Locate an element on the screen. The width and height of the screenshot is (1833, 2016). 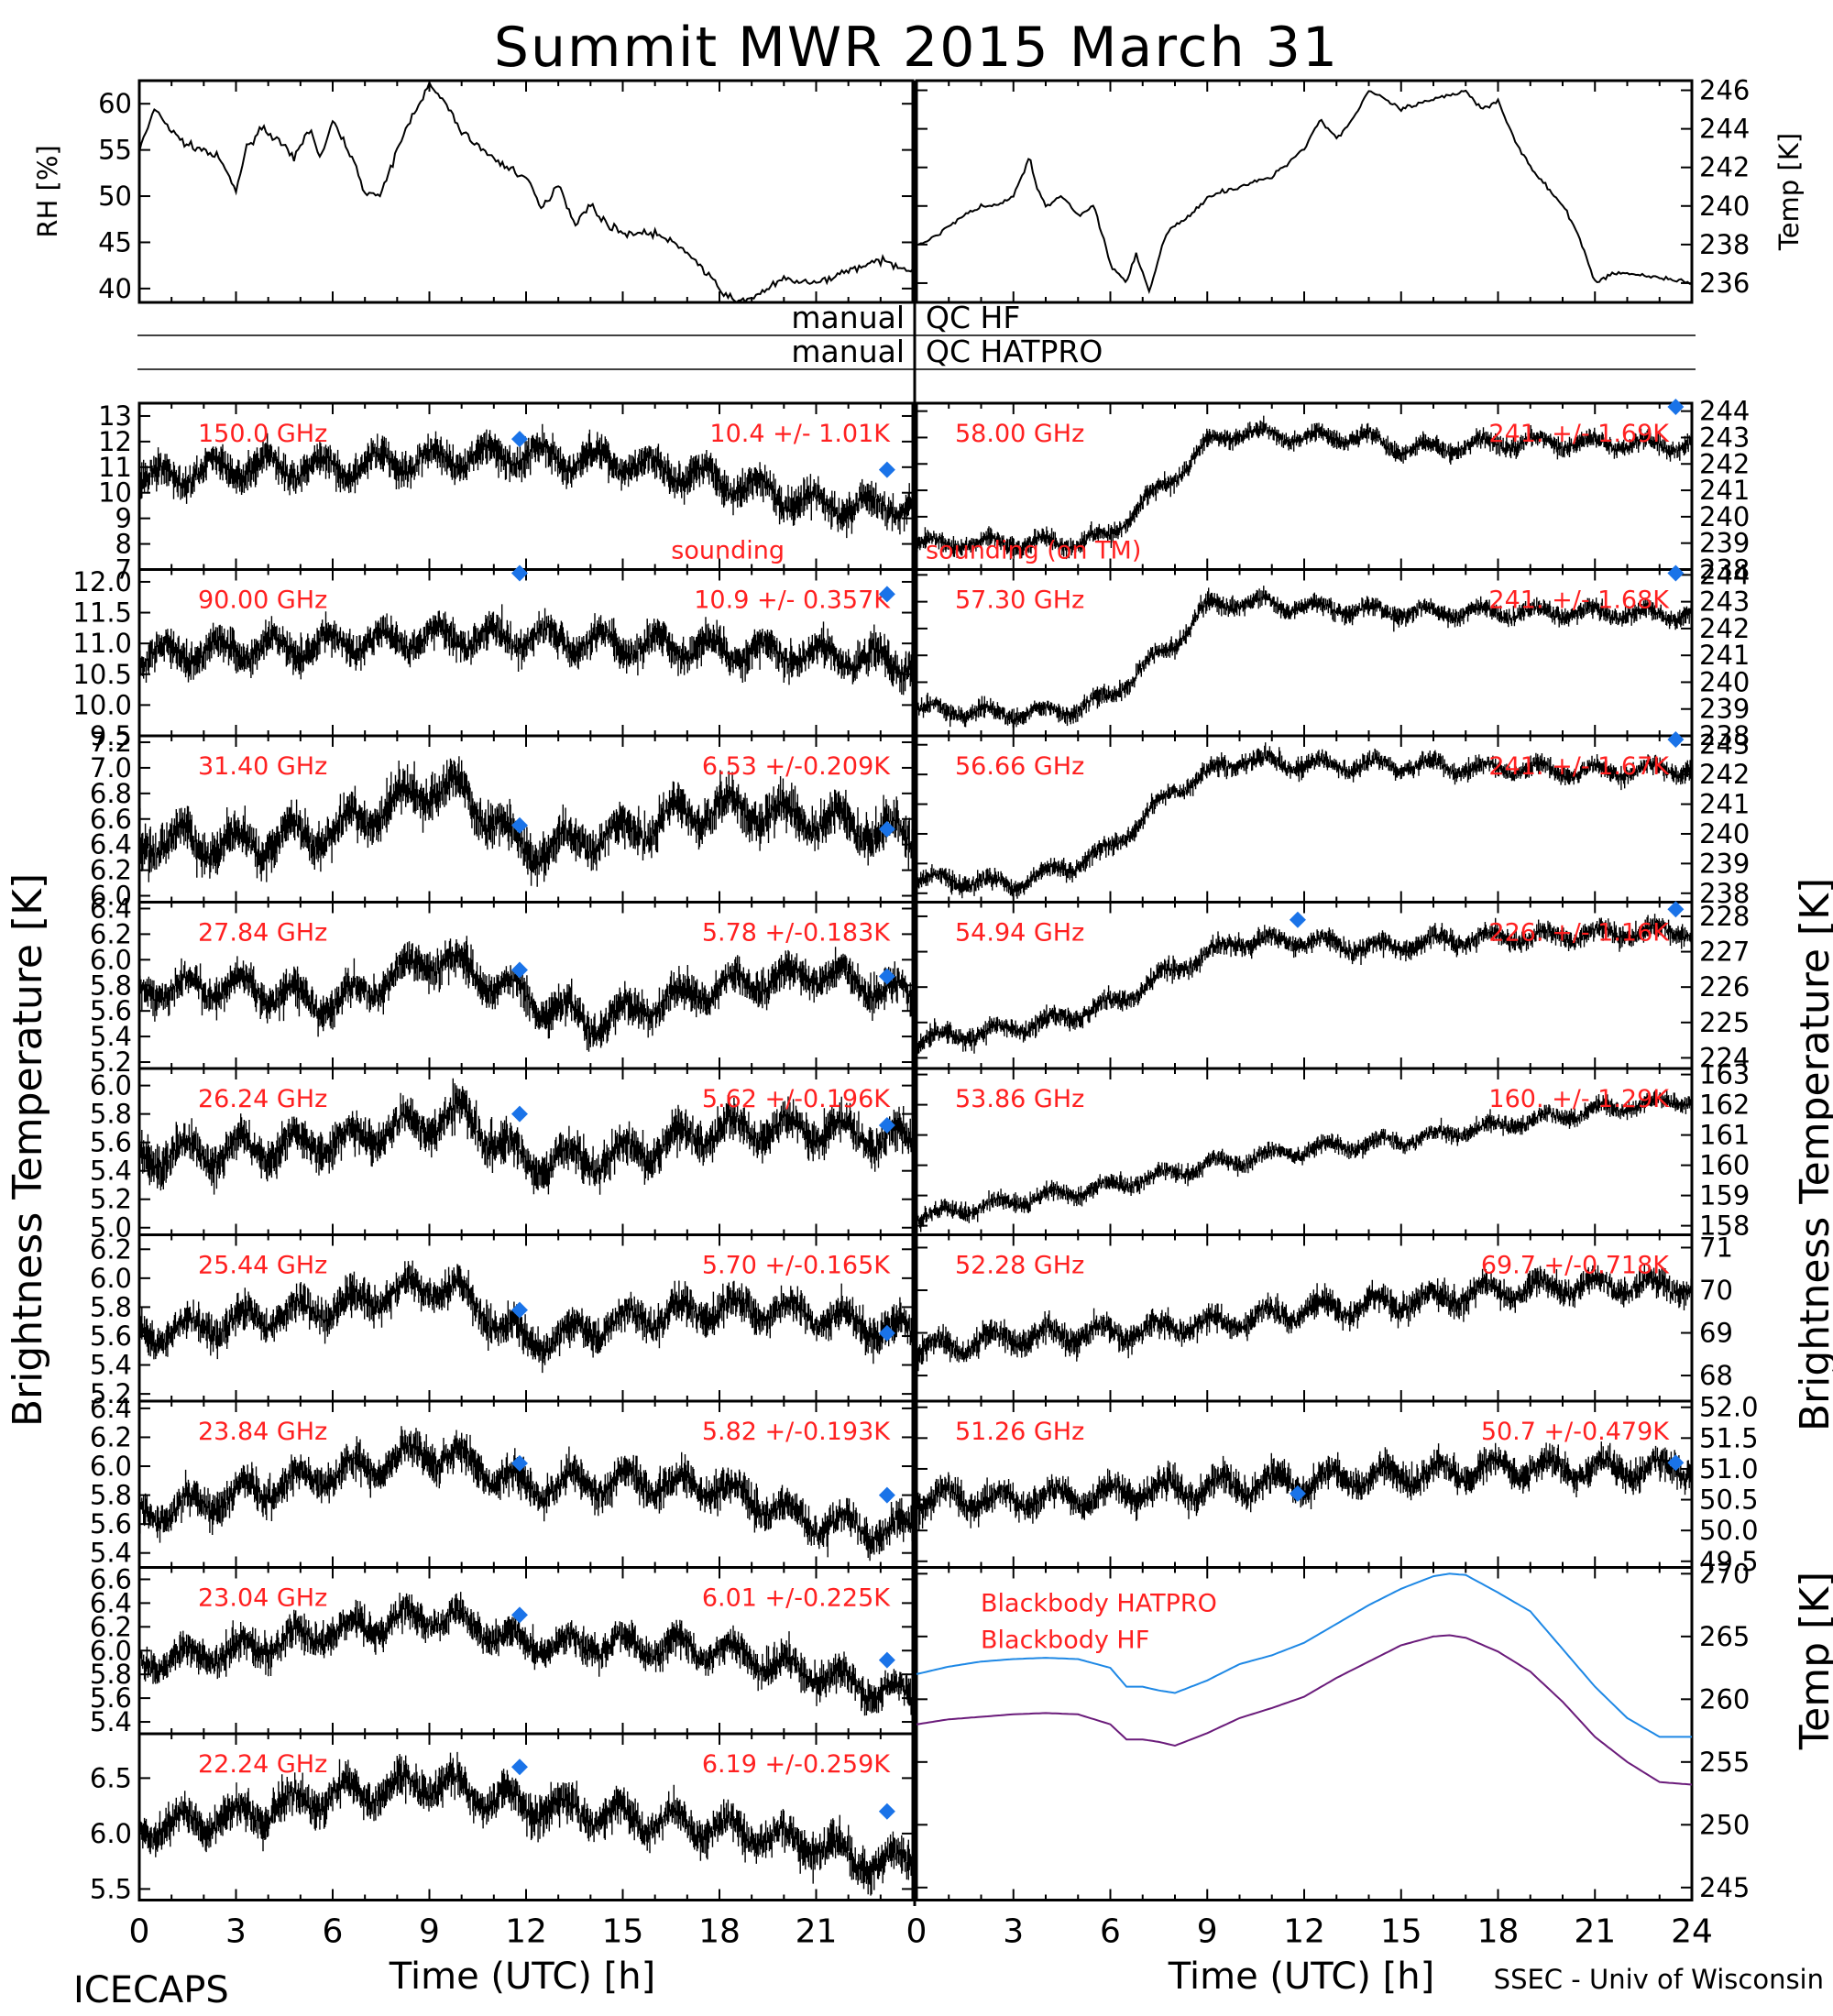
v5494-ytick-label: 228 is located at coordinates (1724, 916).